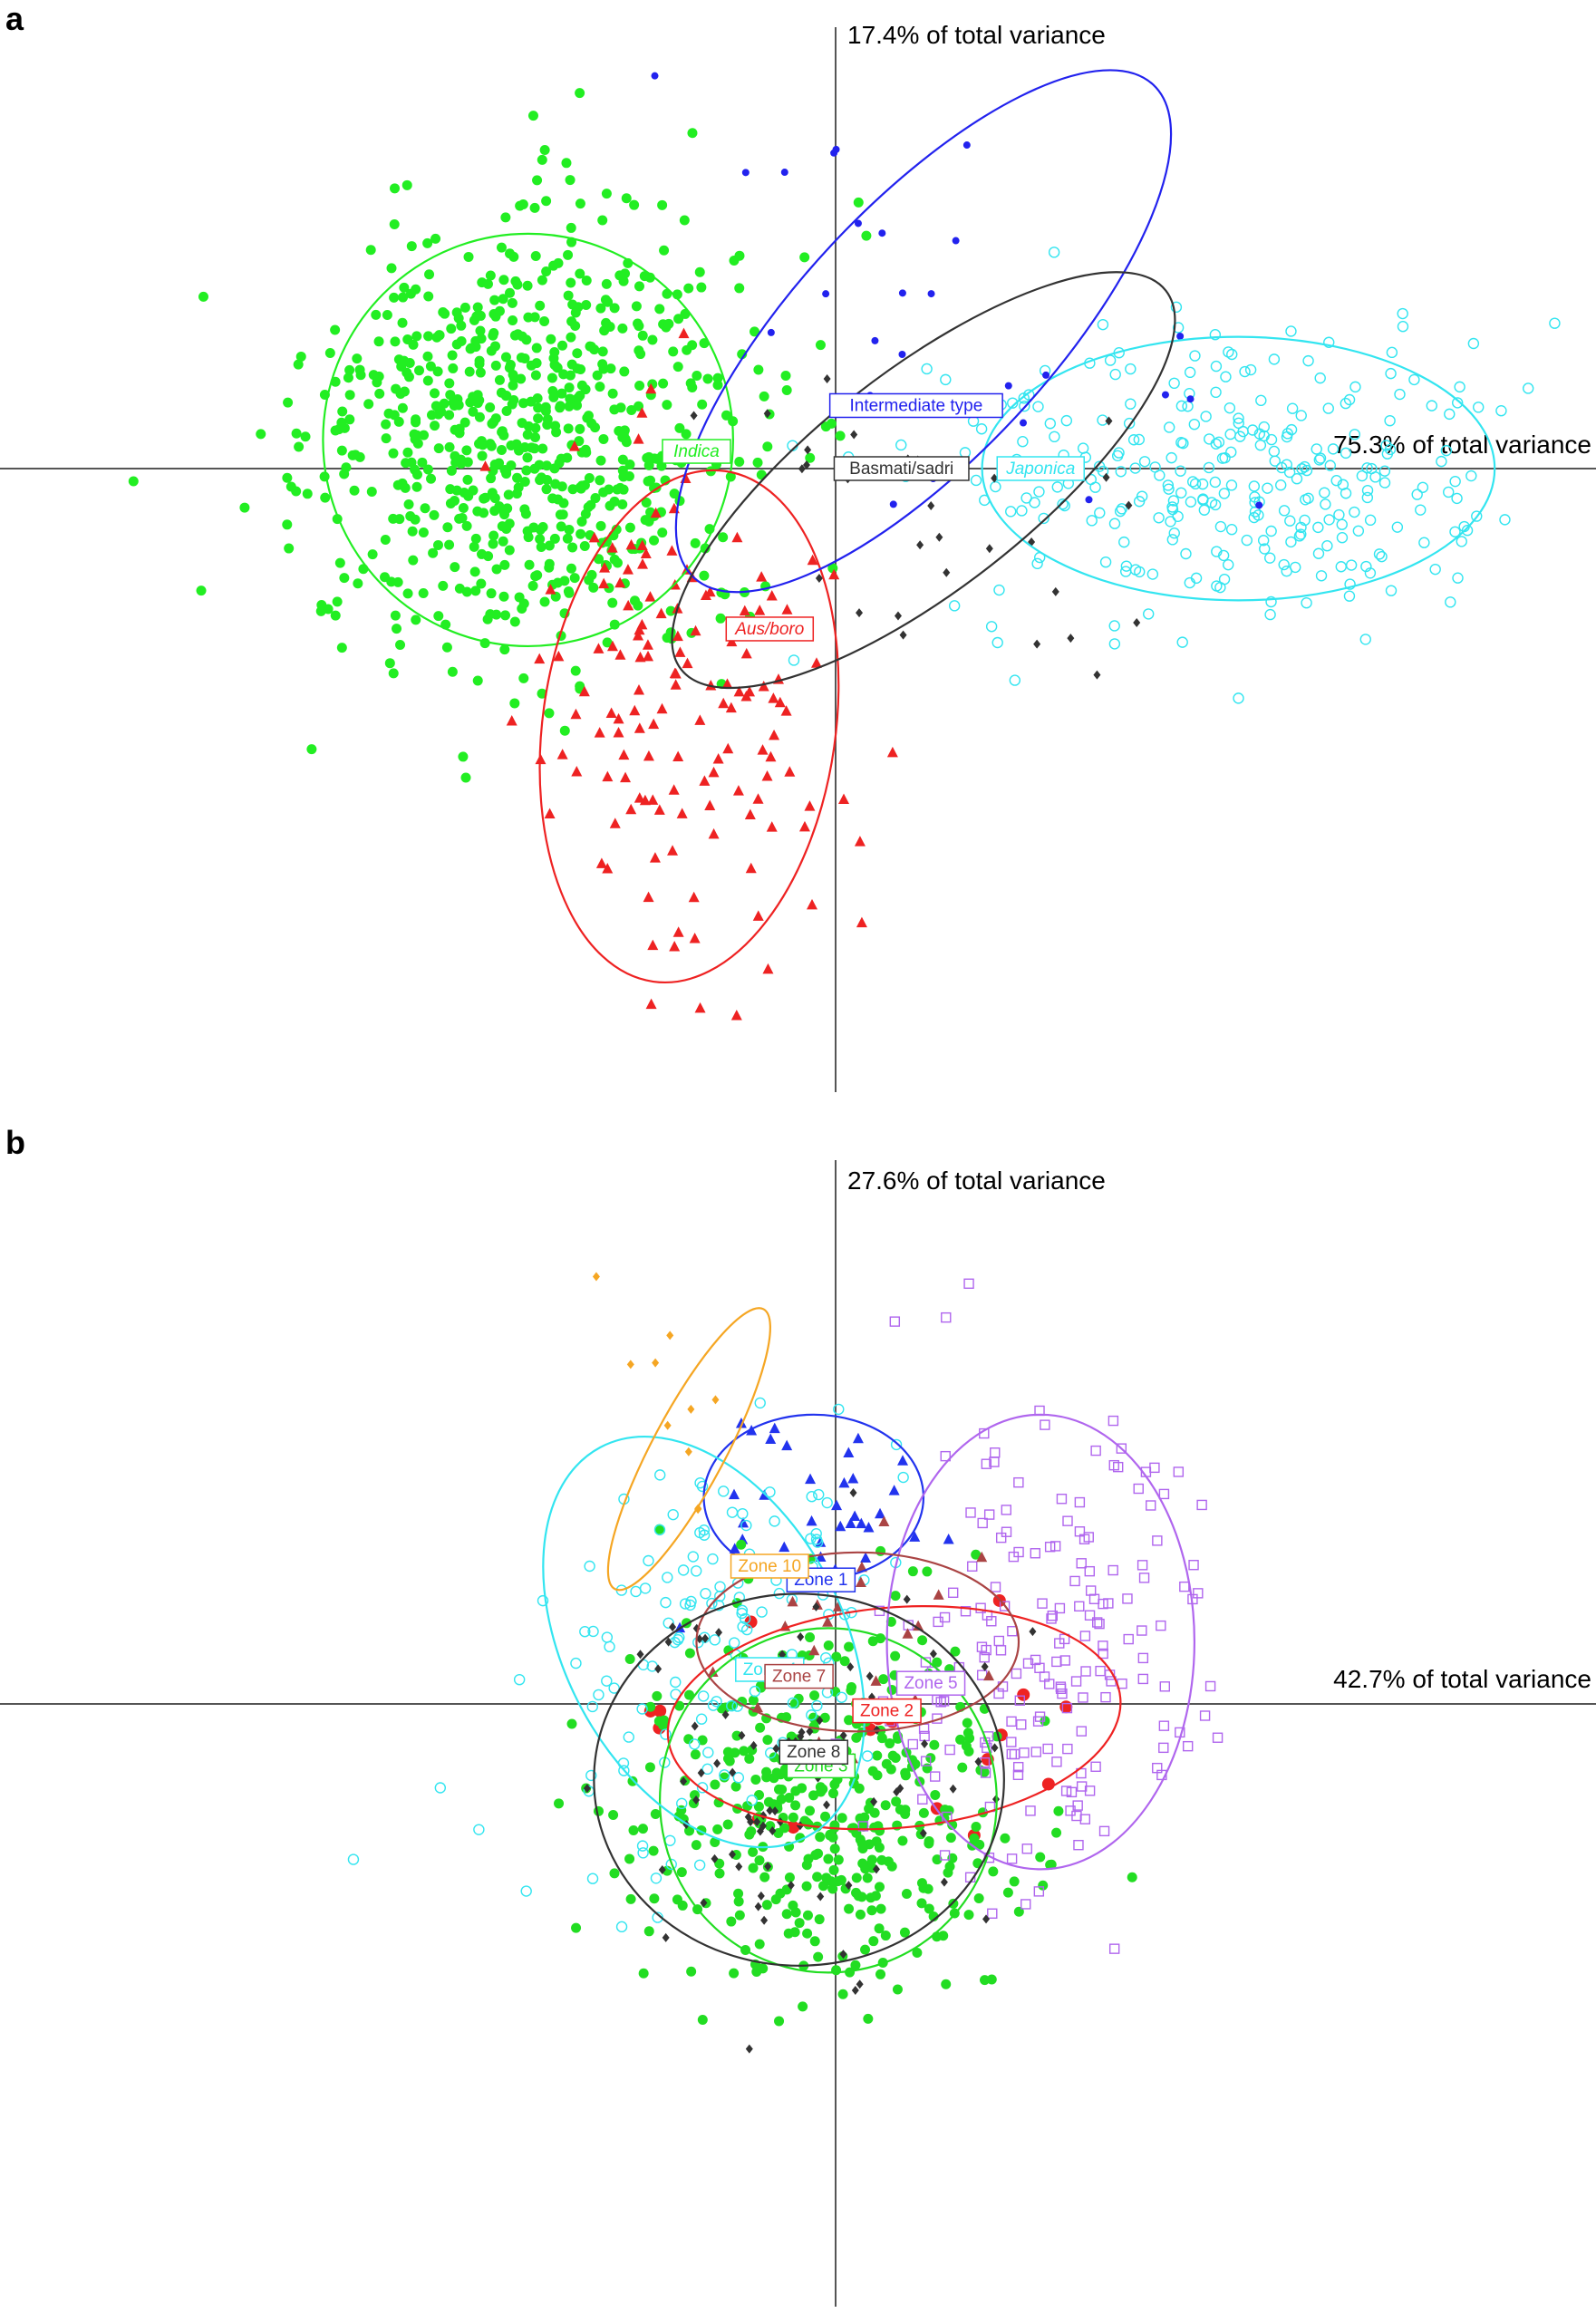  What do you see at coordinates (770, 629) in the screenshot?
I see `label-box-aus-boro` at bounding box center [770, 629].